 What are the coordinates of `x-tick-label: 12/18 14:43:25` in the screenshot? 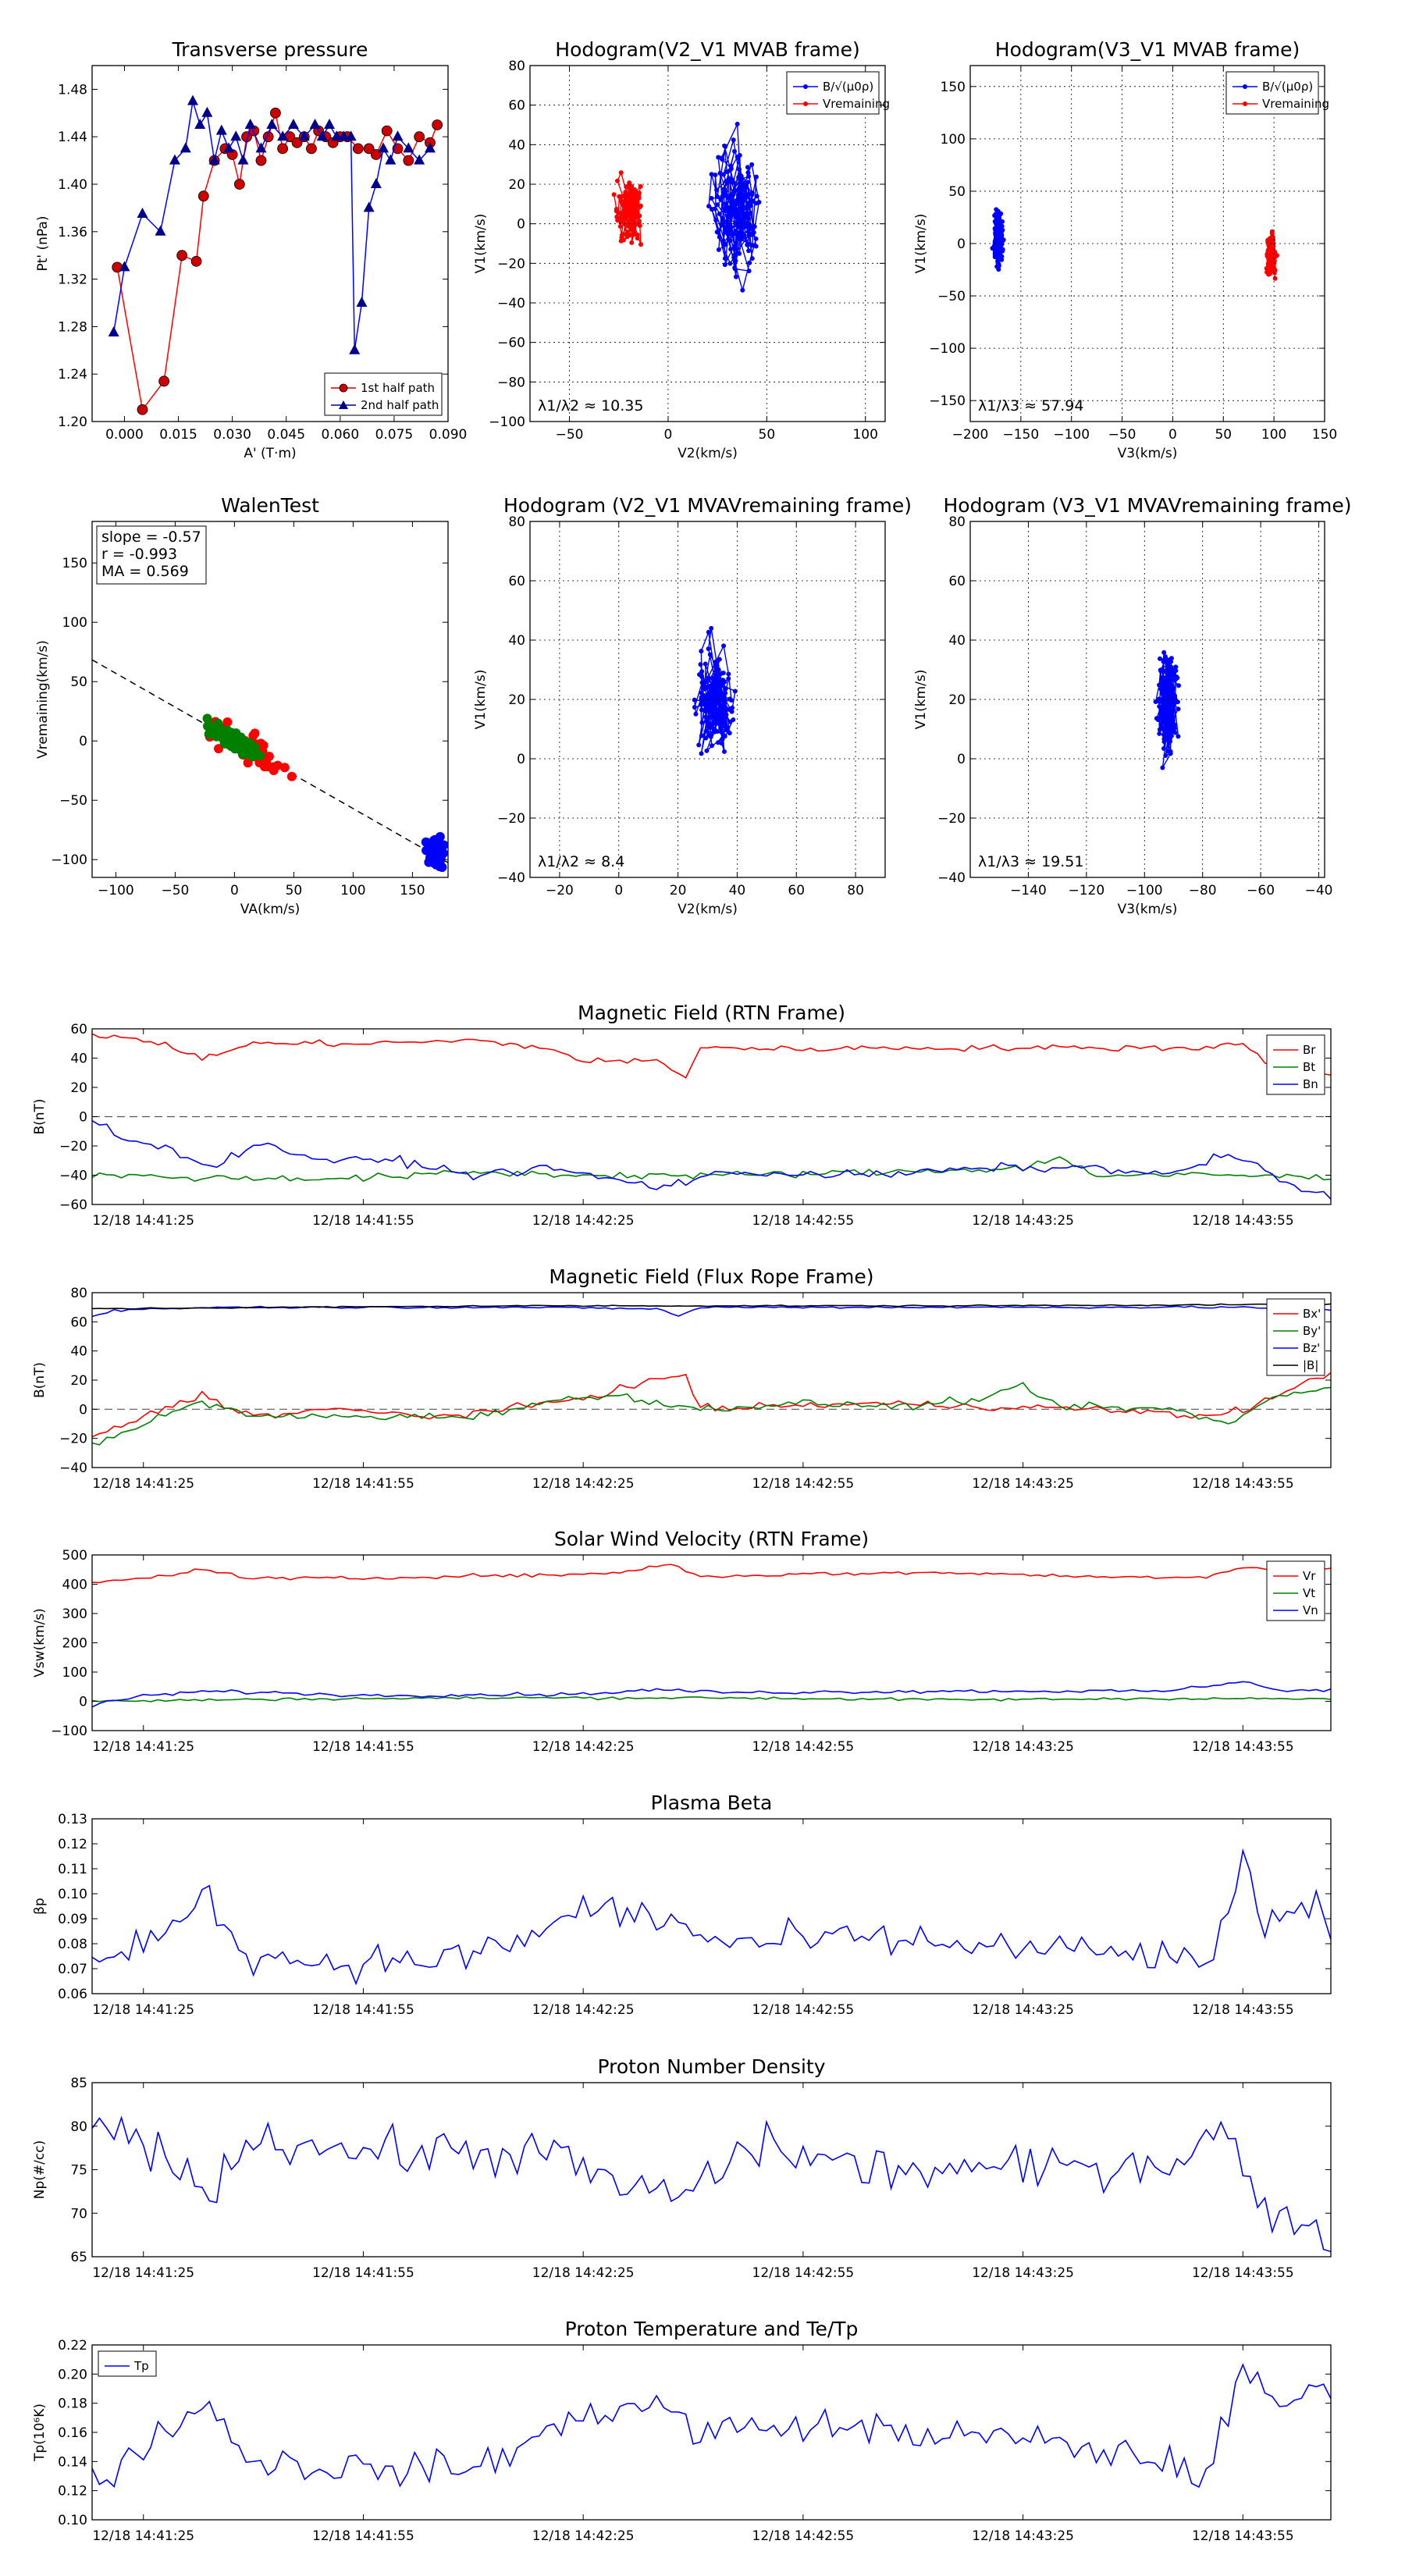 It's located at (1023, 2536).